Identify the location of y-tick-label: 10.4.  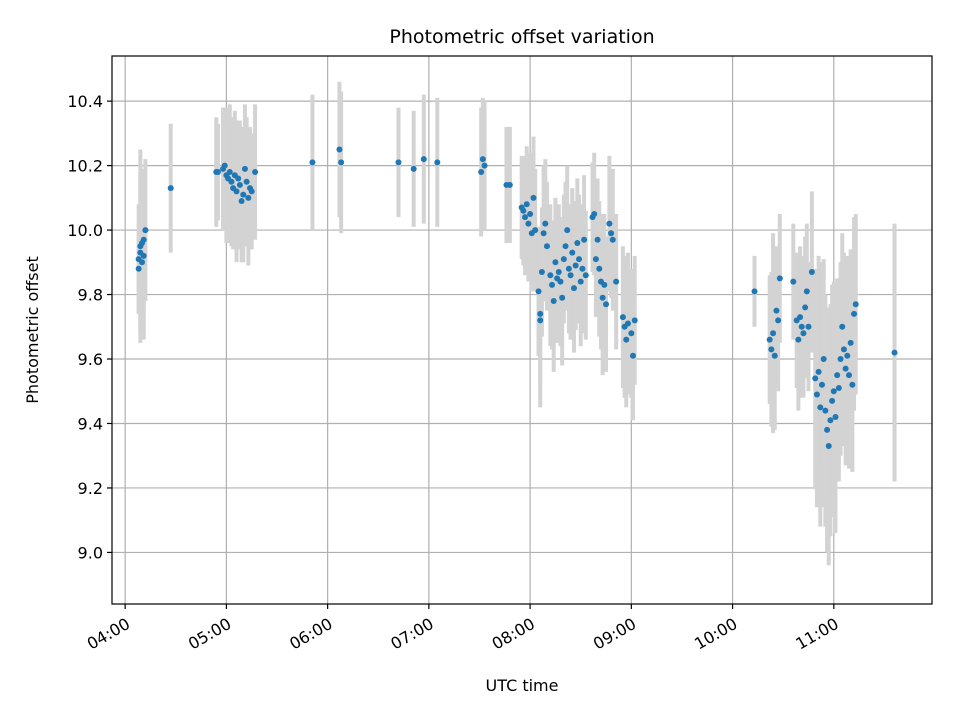
(85, 101).